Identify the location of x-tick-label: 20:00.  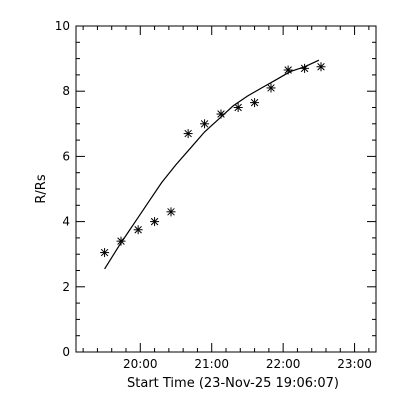
(140, 364).